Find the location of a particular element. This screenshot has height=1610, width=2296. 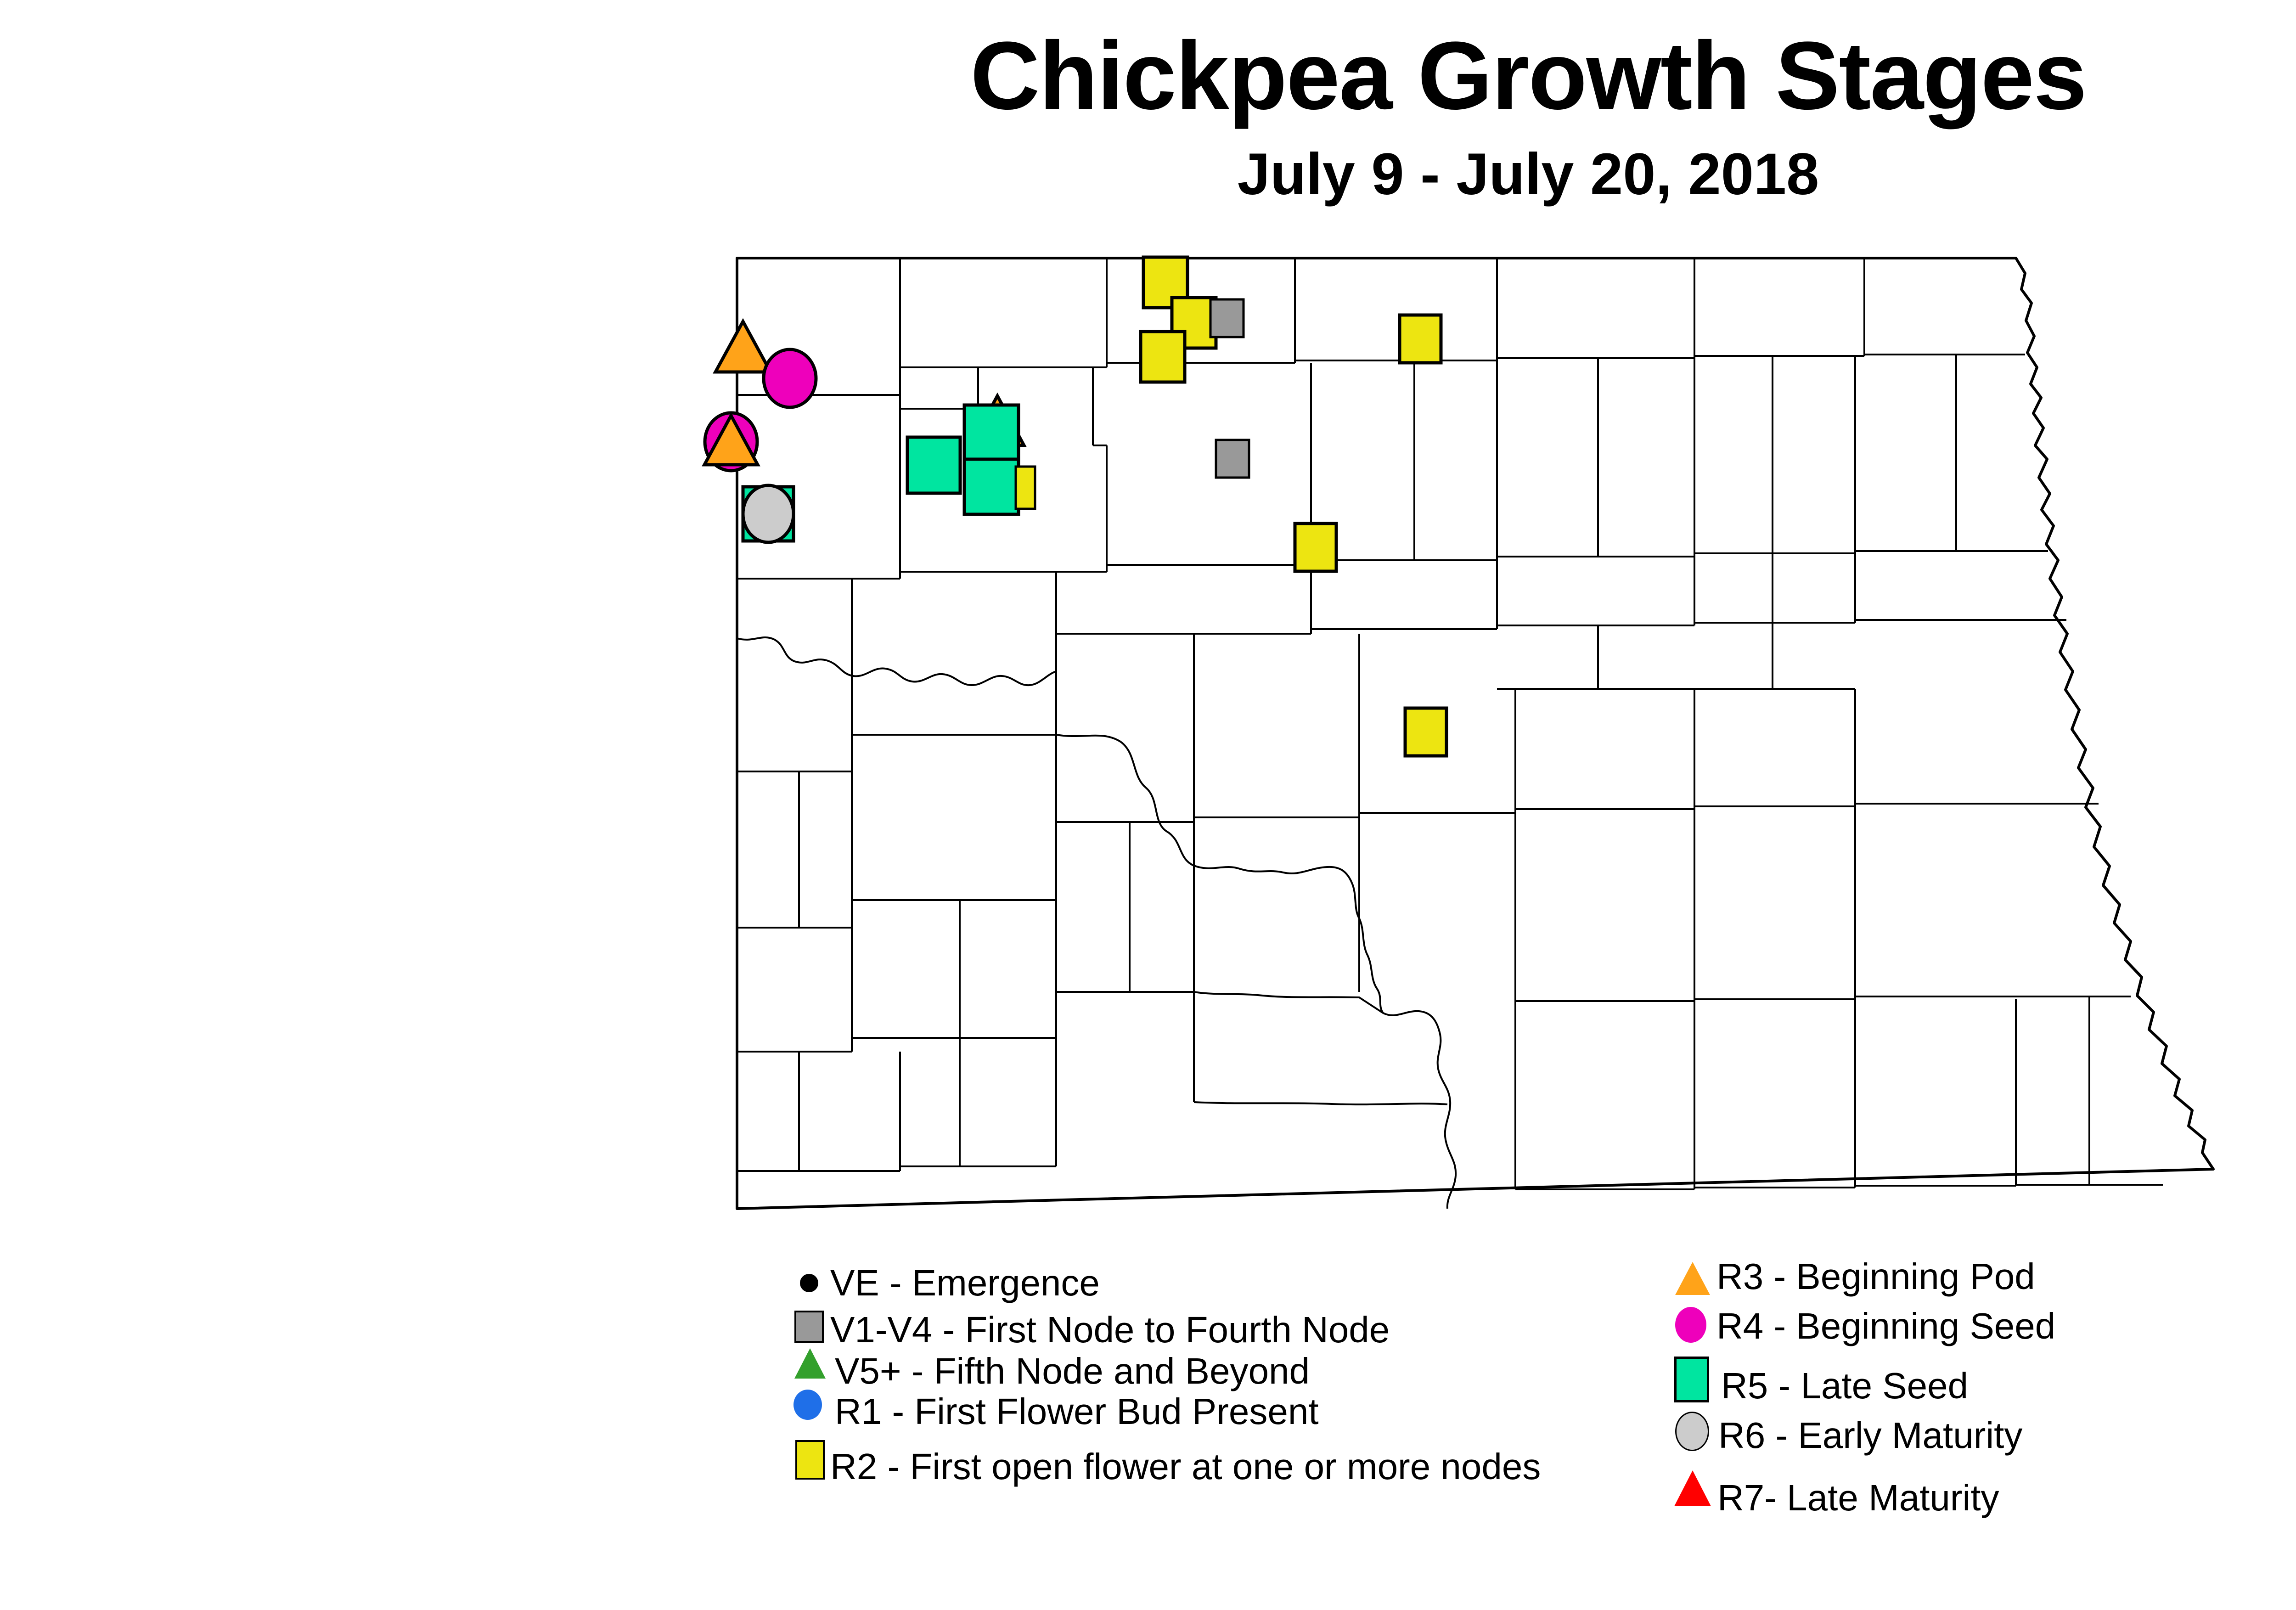

legend-label-r4: R4 - Beginning Seed is located at coordinates (1886, 1326).